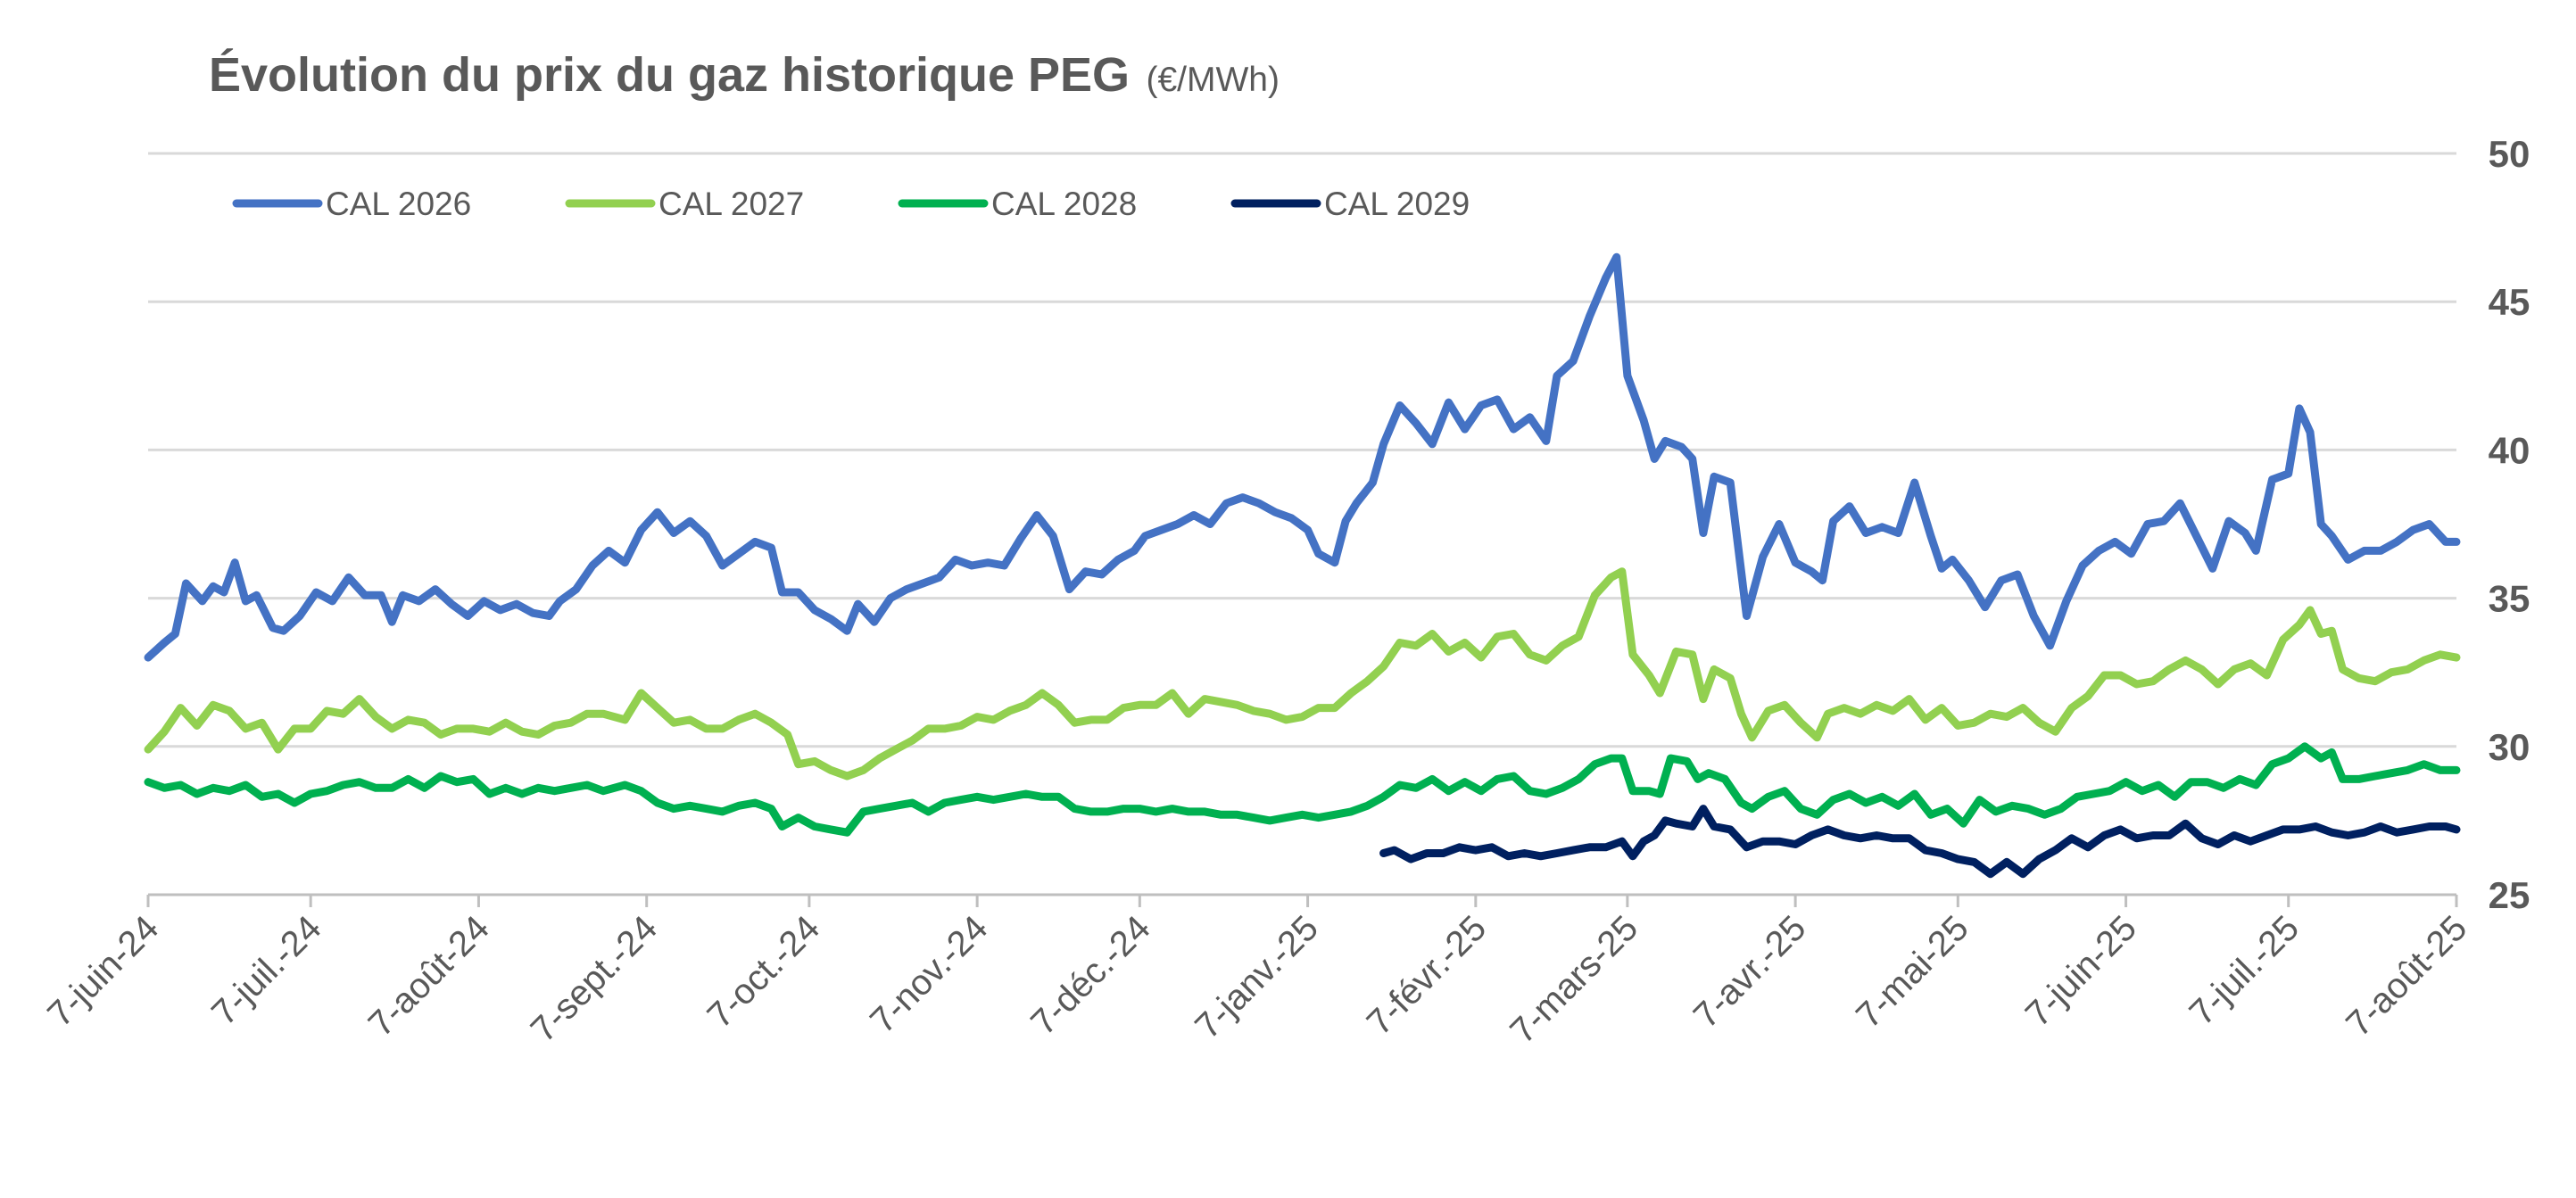  I want to click on x-tick-label: 7-août-24, so click(429, 976).